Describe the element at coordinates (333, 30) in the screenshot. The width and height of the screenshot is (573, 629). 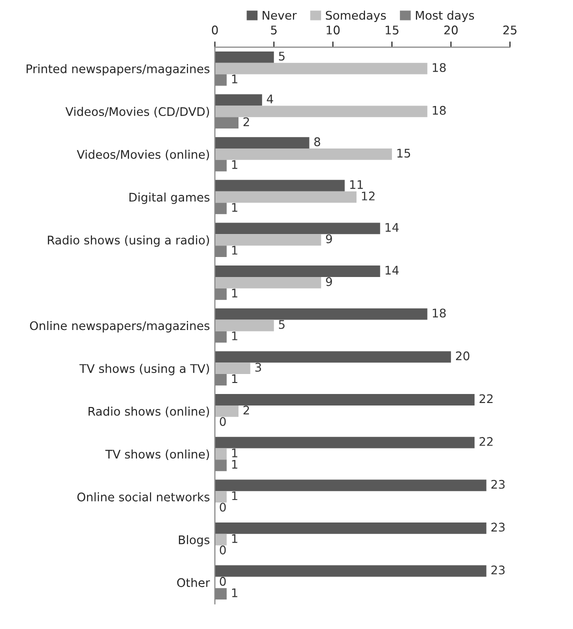
I see `x-tick-label: 10` at that location.